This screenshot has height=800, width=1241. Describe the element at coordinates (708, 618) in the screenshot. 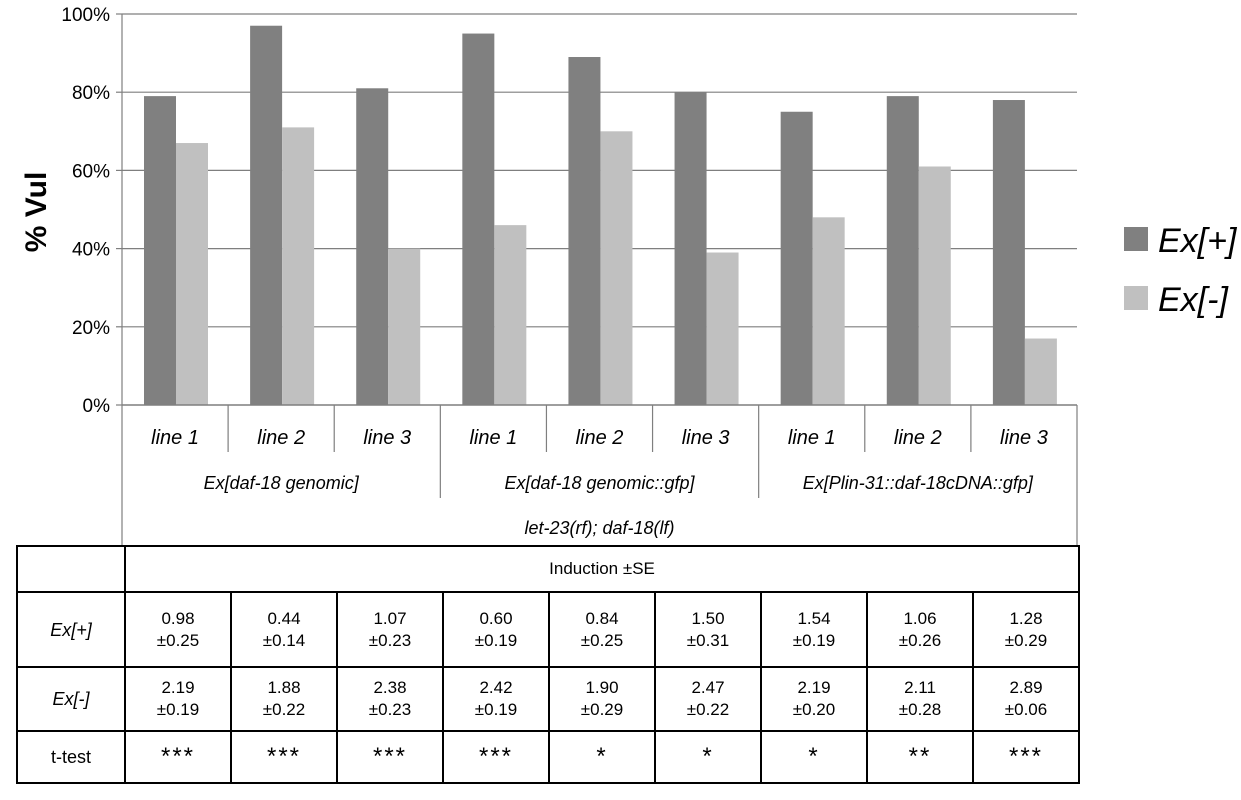

I see `cell-value: 1.50` at that location.